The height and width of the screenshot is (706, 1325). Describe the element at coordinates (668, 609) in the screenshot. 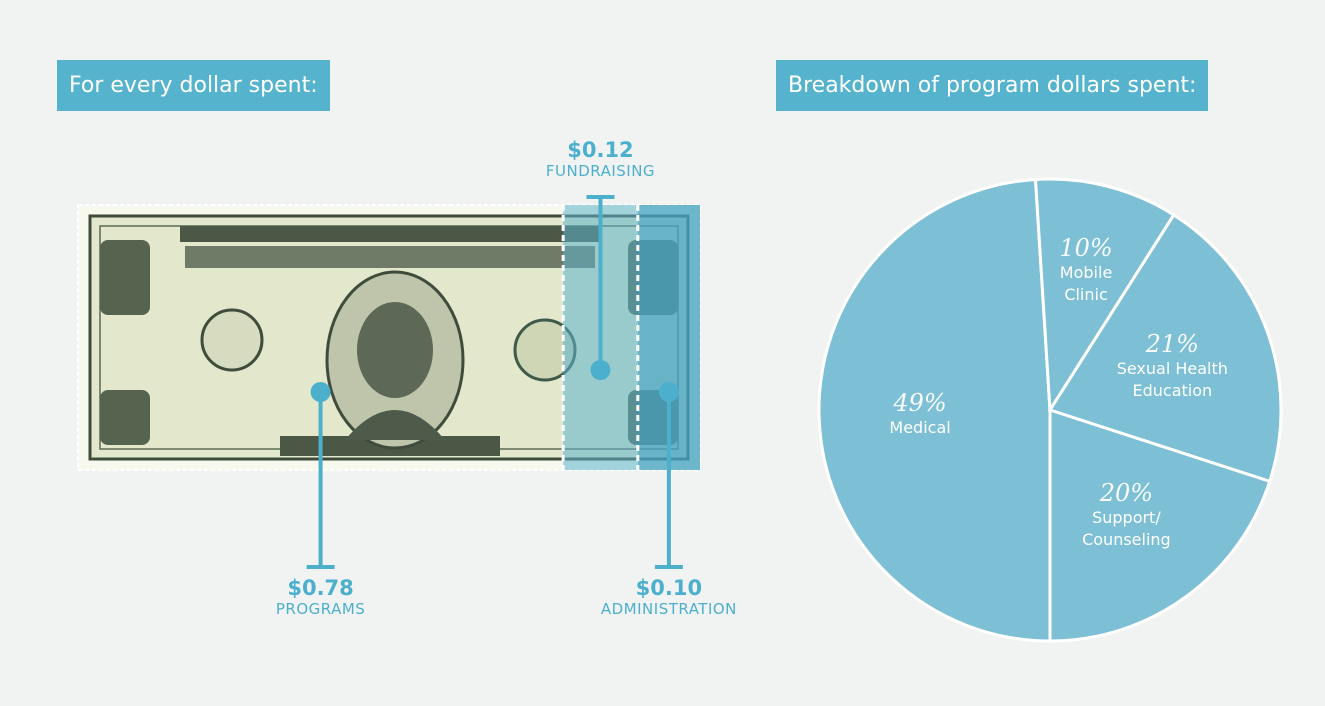

I see `category-label: ADMINISTRATION` at that location.